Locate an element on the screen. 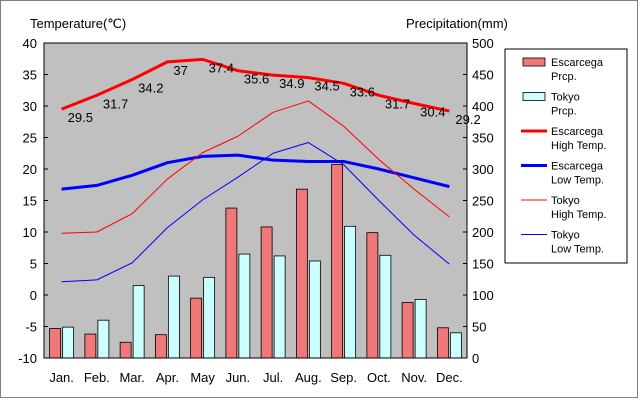  legend-escarcega-prcp-label: Escarcega Prcp. is located at coordinates (577, 70).